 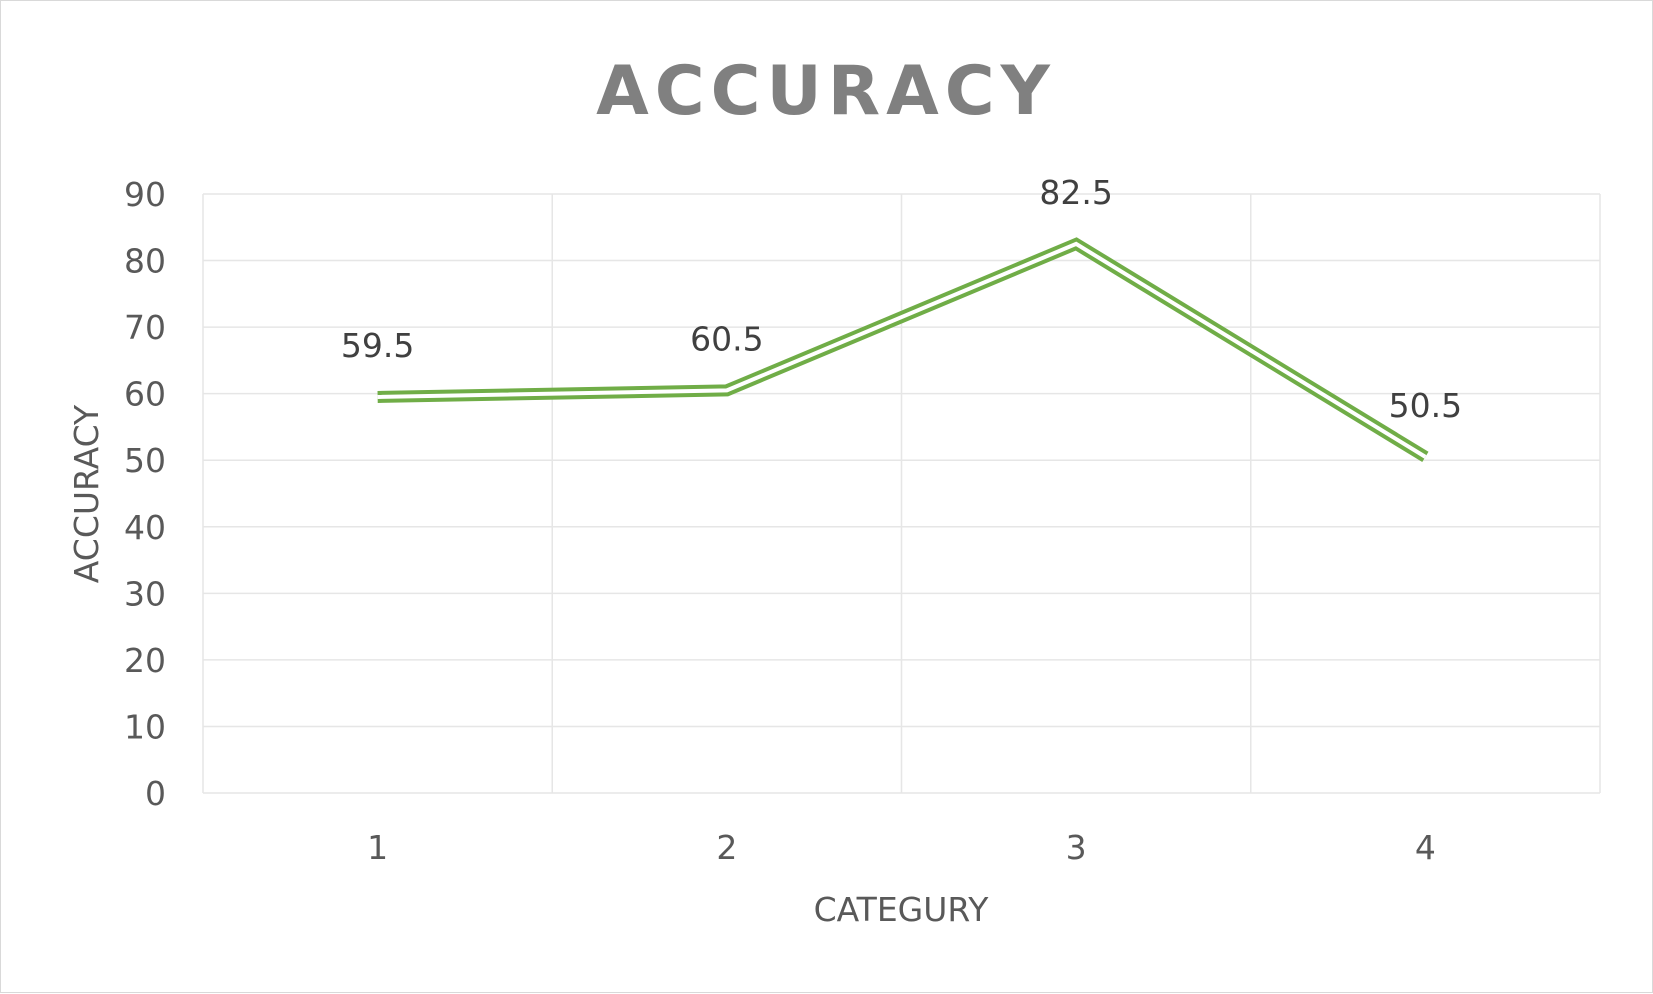 What do you see at coordinates (145, 394) in the screenshot?
I see `y-tick-label: 60` at bounding box center [145, 394].